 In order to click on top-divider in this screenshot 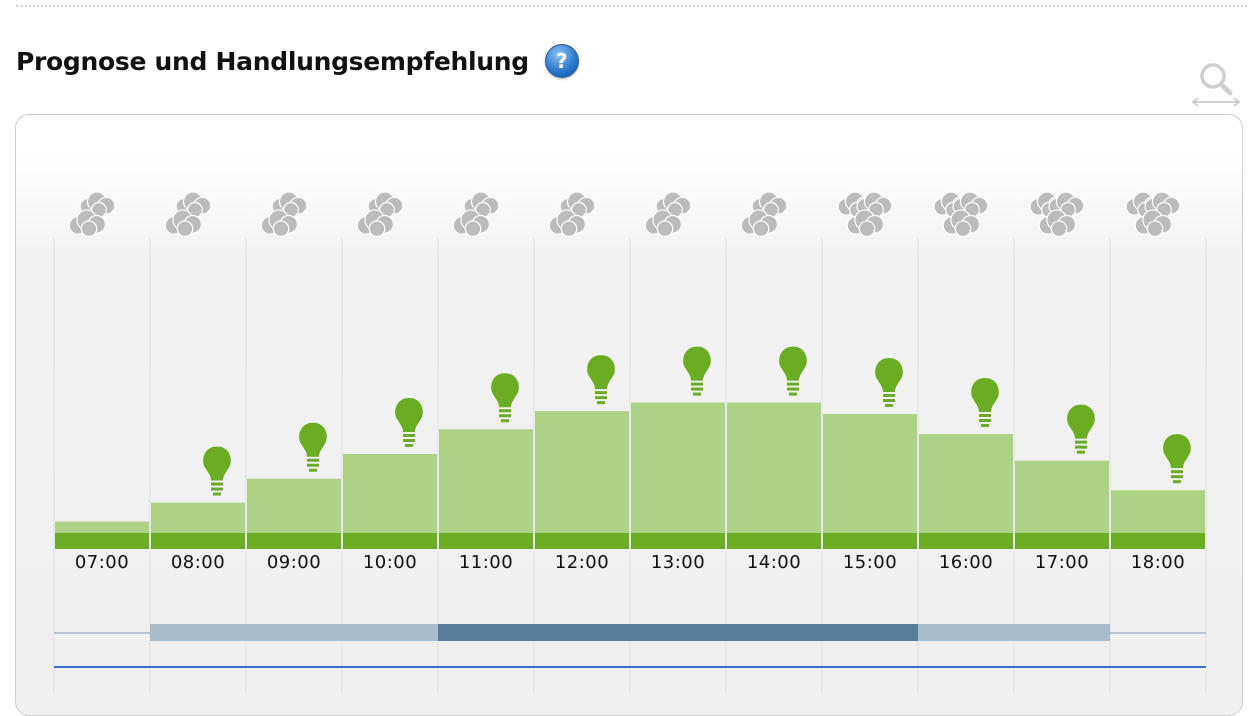, I will do `click(631, 6)`.